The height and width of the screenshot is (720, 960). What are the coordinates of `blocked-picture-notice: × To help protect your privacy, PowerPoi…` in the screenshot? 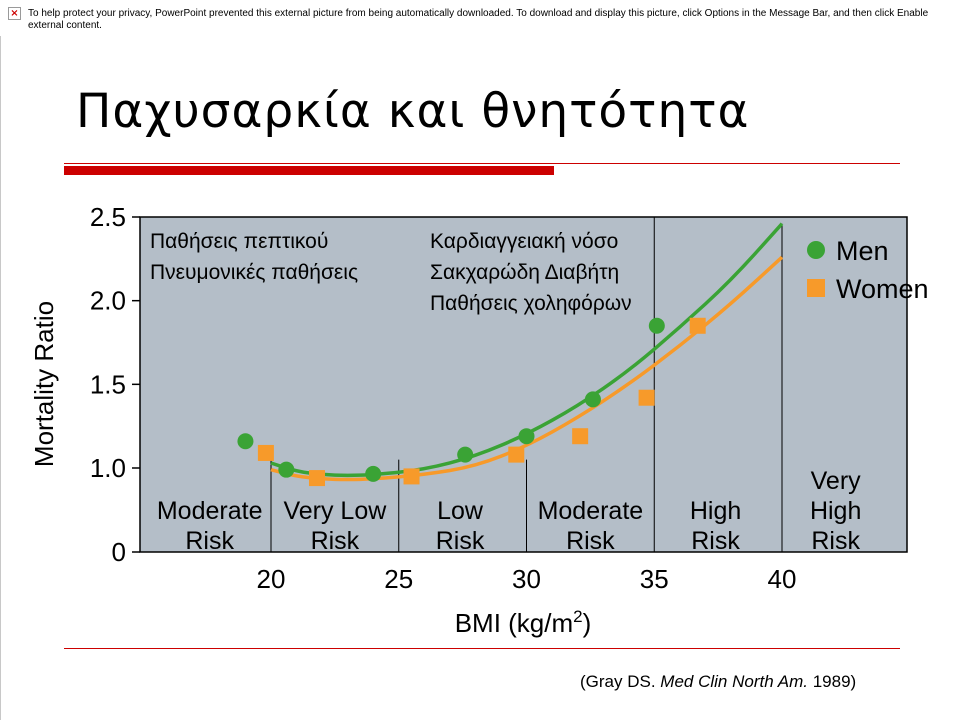 It's located at (480, 18).